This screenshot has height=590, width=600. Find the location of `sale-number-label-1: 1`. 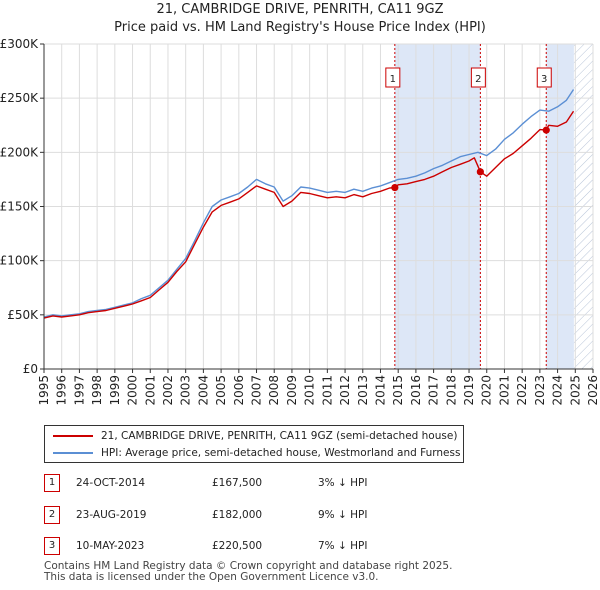

sale-number-label-1: 1 is located at coordinates (393, 79).